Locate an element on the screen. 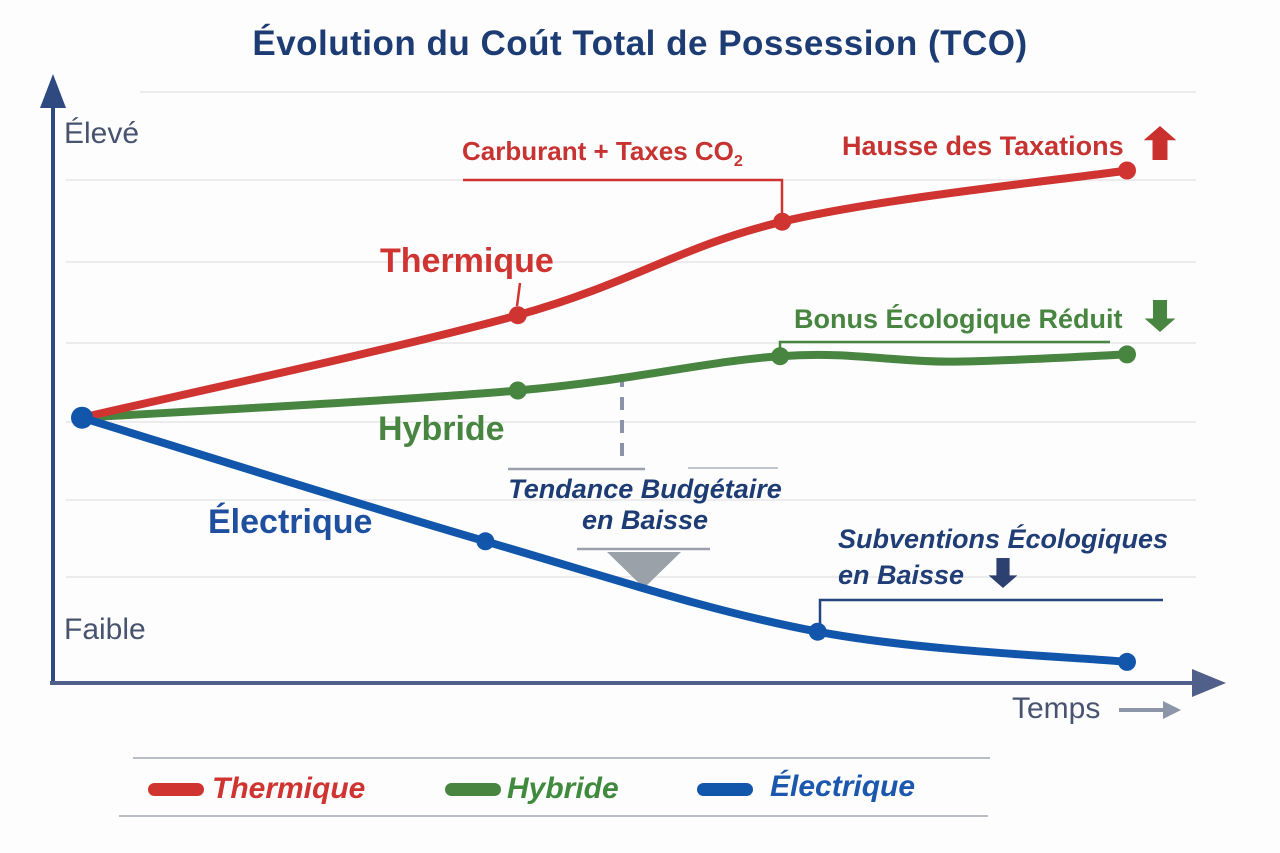 The width and height of the screenshot is (1280, 853). electrique-series-label: Électrique is located at coordinates (290, 522).